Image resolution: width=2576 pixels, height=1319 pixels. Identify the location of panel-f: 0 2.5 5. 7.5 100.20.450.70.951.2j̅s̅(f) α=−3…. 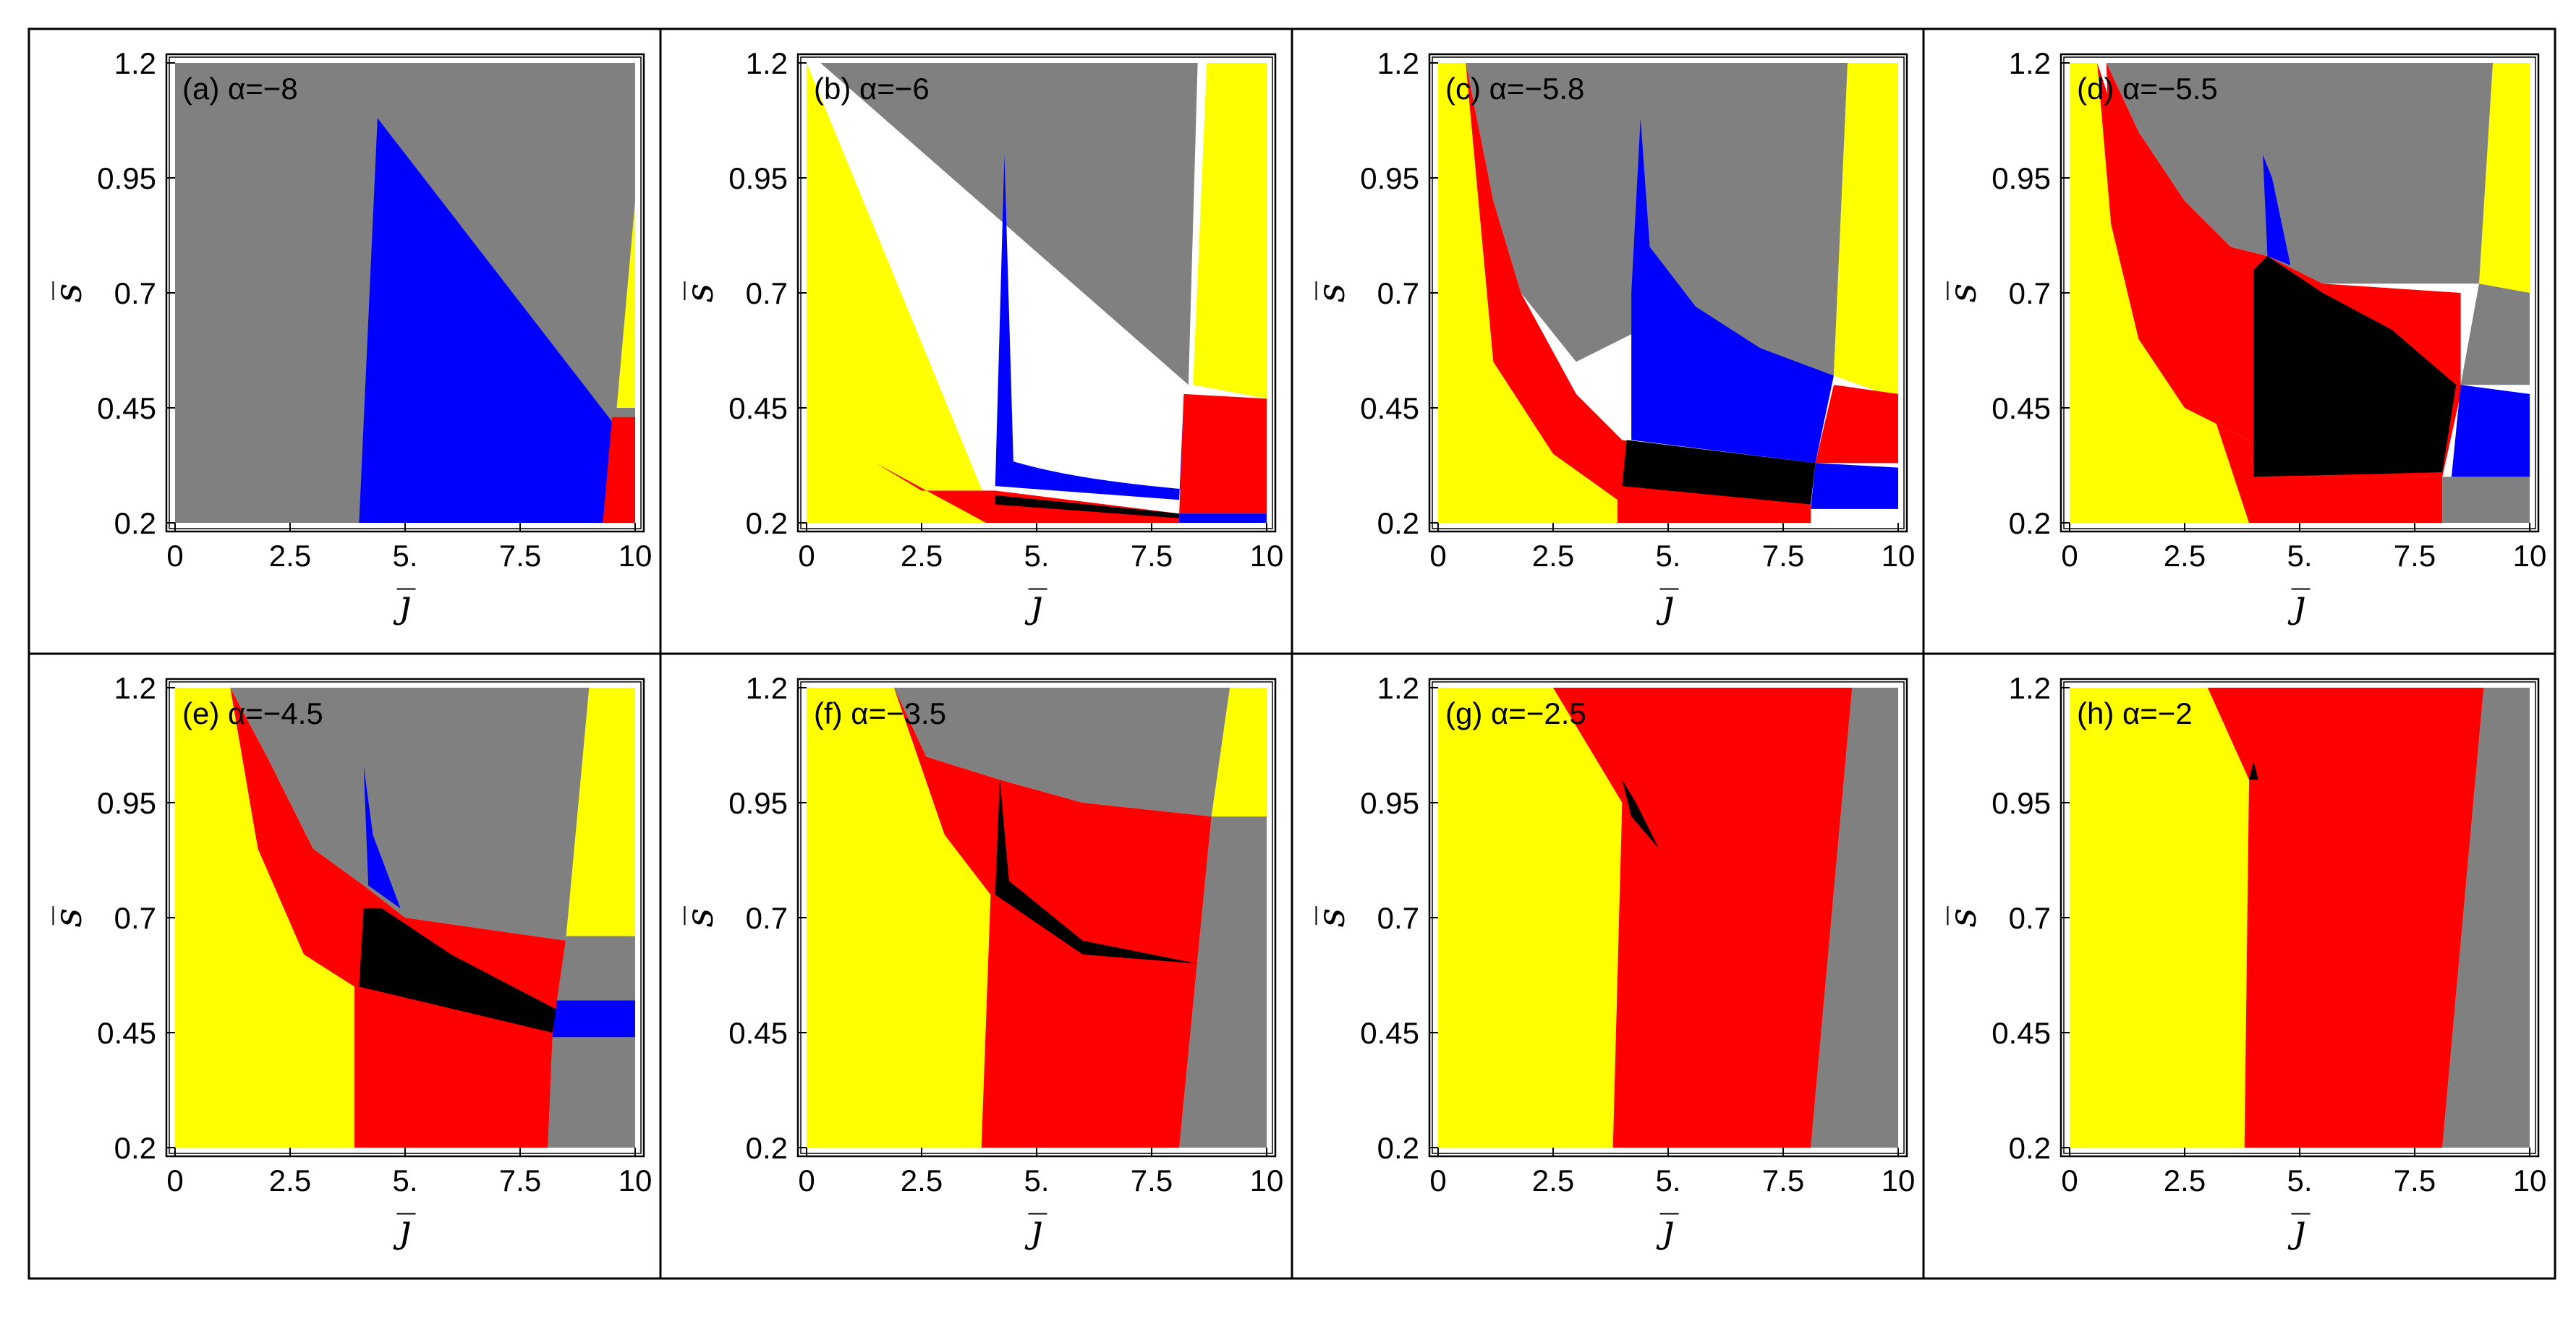
(976, 966).